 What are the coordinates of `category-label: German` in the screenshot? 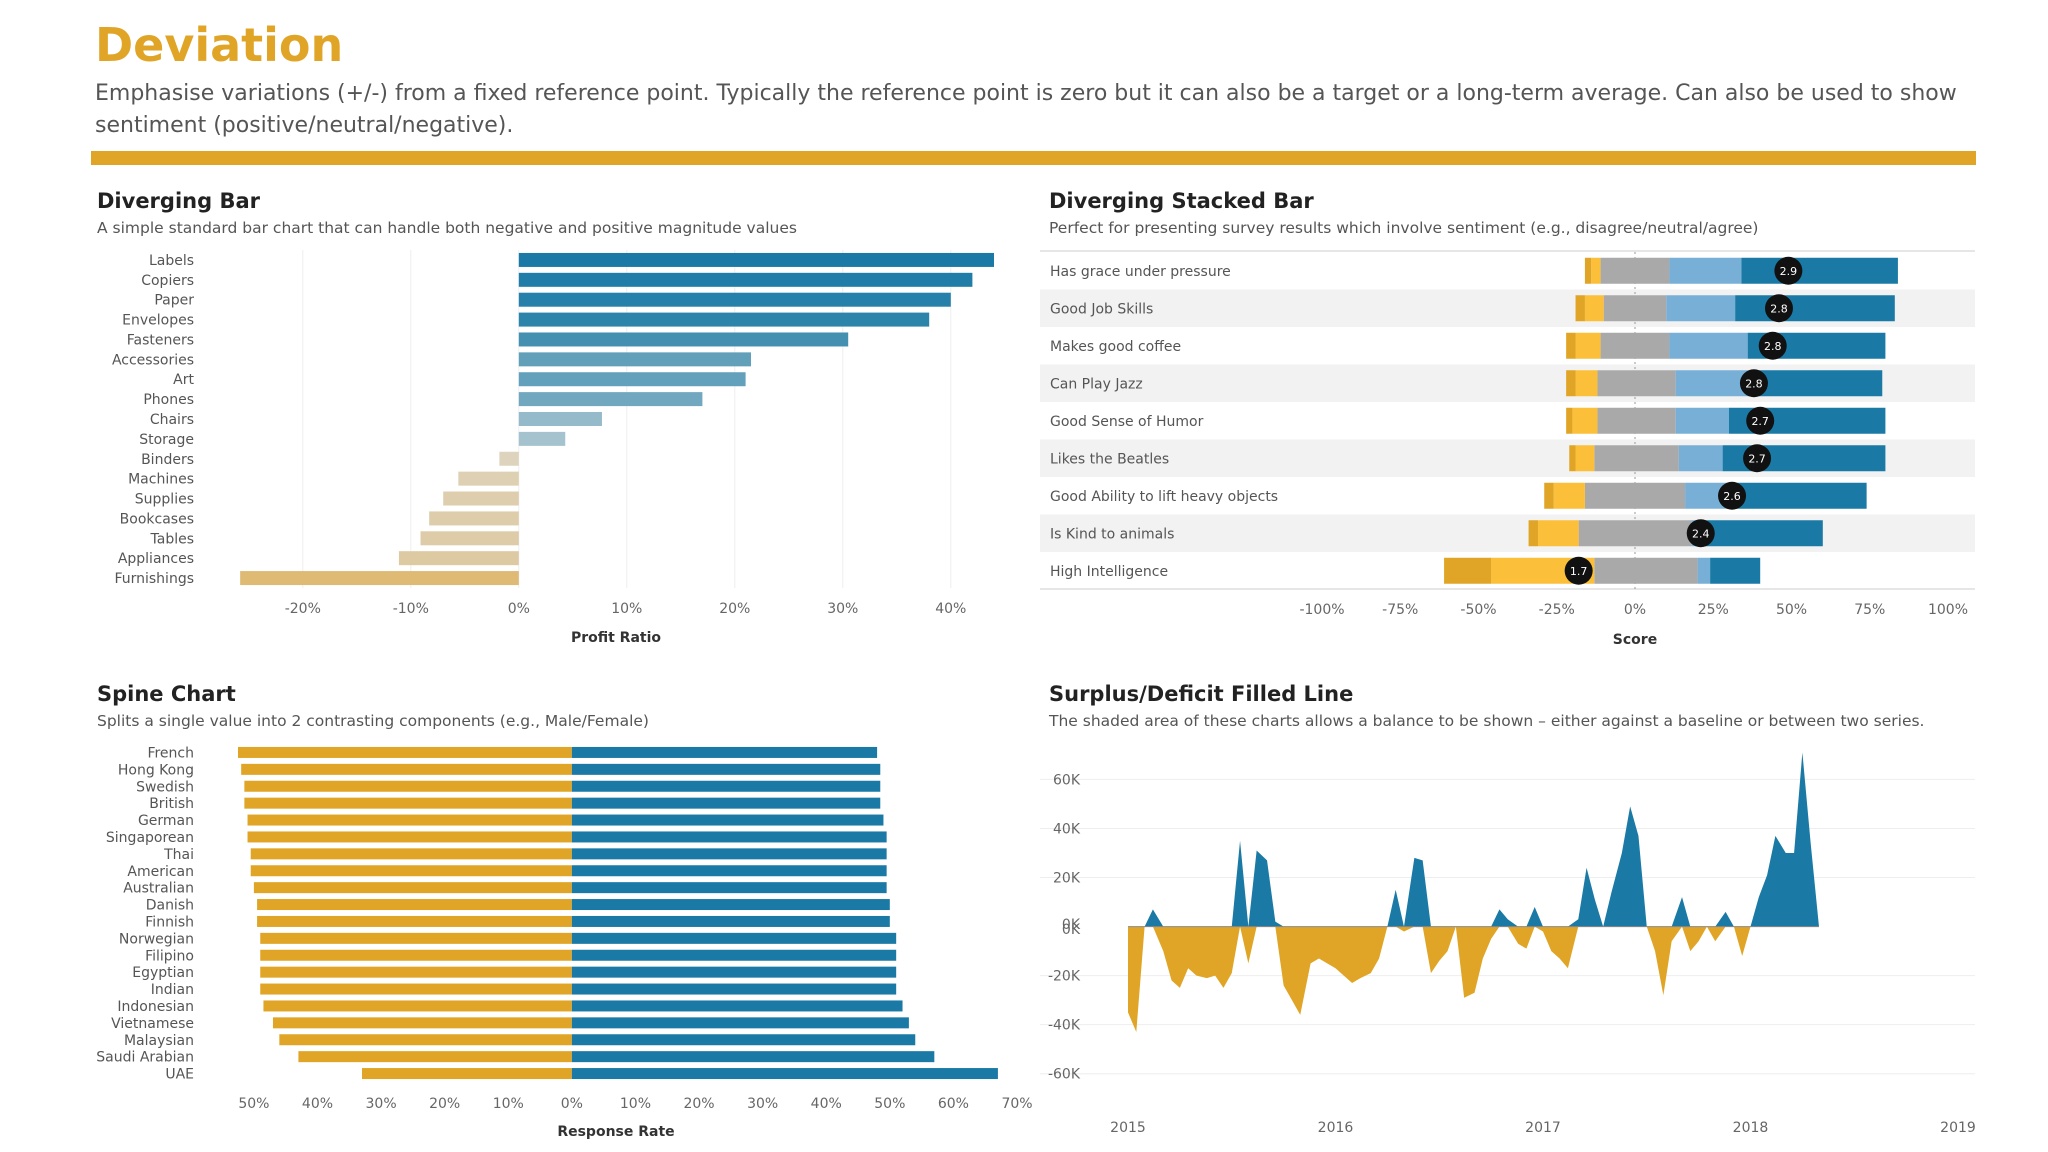 It's located at (166, 821).